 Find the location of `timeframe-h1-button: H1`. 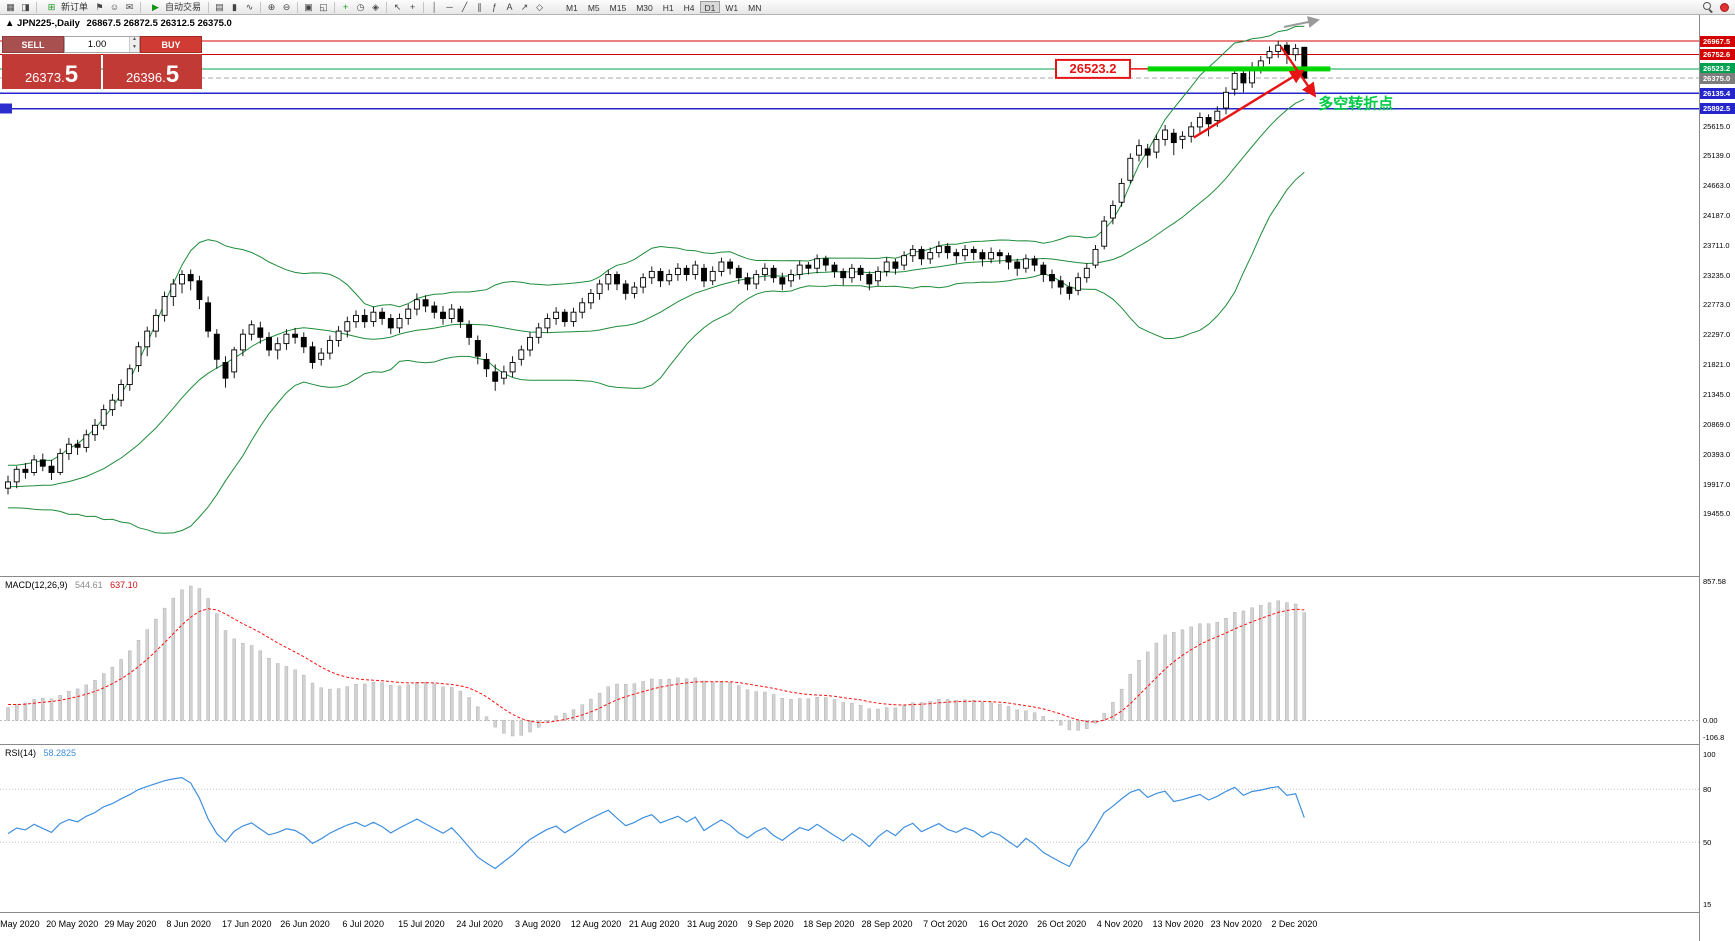

timeframe-h1-button: H1 is located at coordinates (668, 8).